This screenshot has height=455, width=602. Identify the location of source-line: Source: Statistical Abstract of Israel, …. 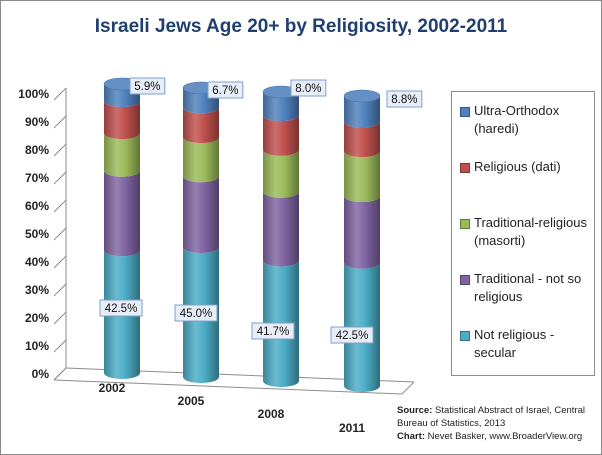
(491, 417).